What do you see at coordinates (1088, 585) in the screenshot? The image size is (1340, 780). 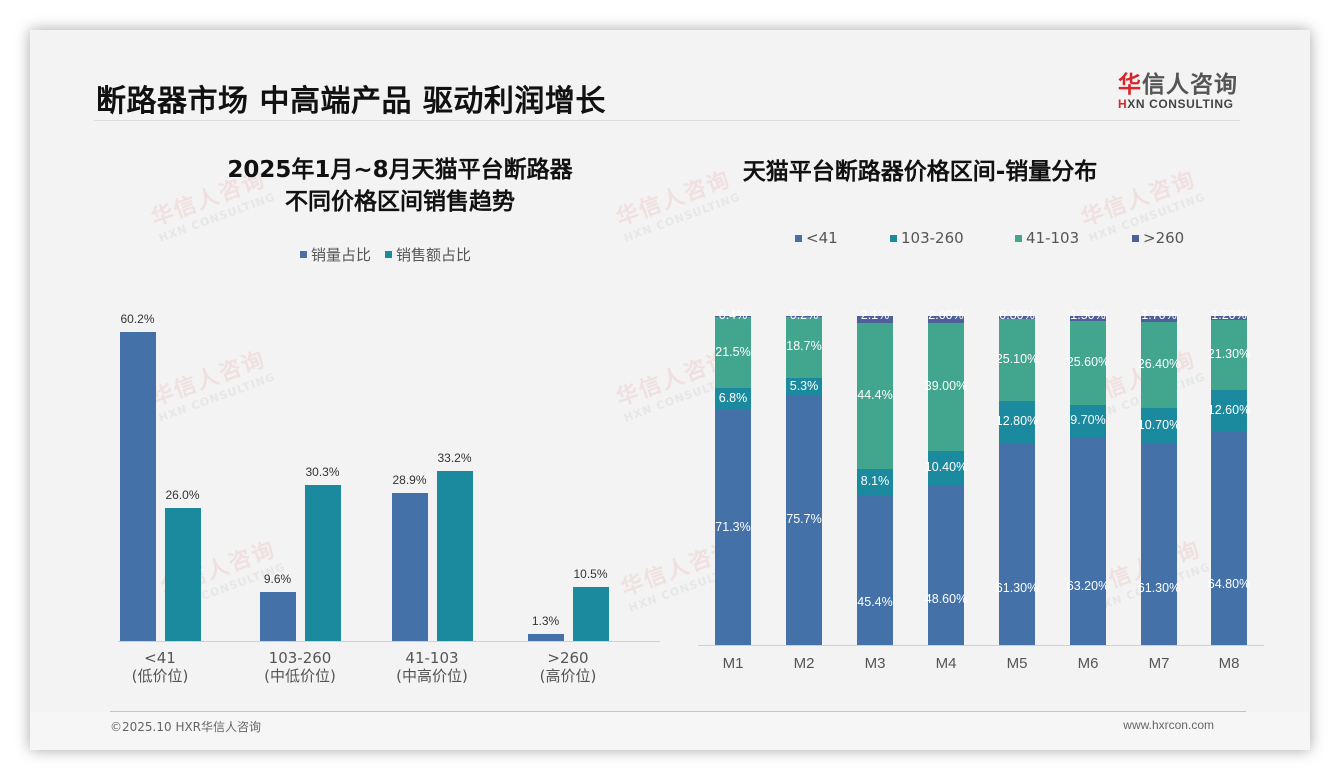 I see `segment-value-label: 63.20%` at bounding box center [1088, 585].